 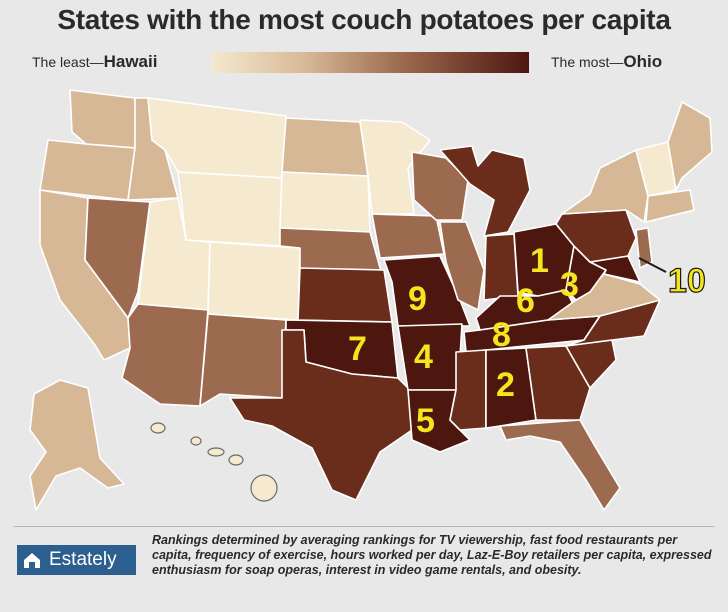 I want to click on state-texas, so click(x=321, y=415).